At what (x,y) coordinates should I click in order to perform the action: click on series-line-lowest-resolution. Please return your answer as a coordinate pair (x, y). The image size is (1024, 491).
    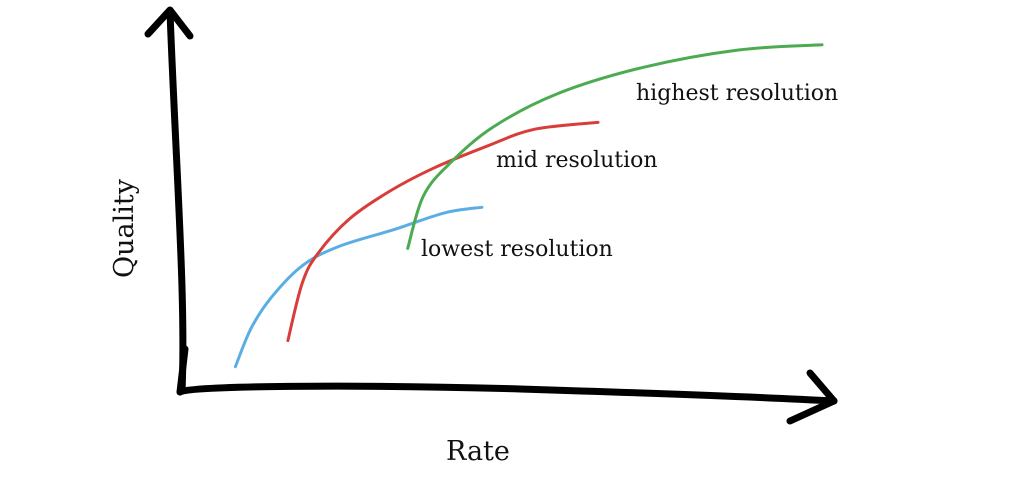
    Looking at the image, I should click on (358, 287).